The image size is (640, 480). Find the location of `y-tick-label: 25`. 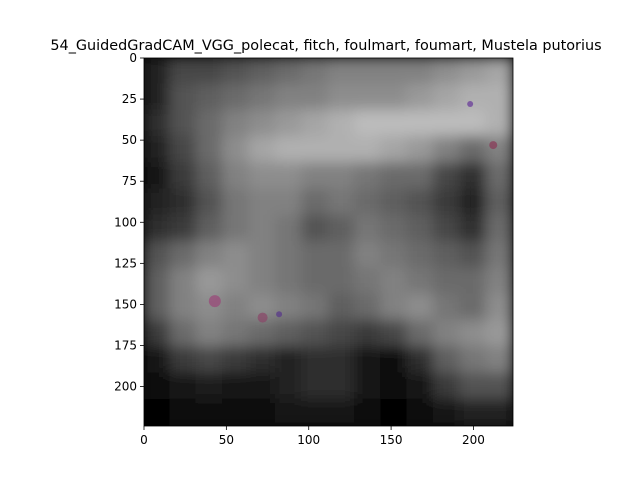

y-tick-label: 25 is located at coordinates (129, 99).